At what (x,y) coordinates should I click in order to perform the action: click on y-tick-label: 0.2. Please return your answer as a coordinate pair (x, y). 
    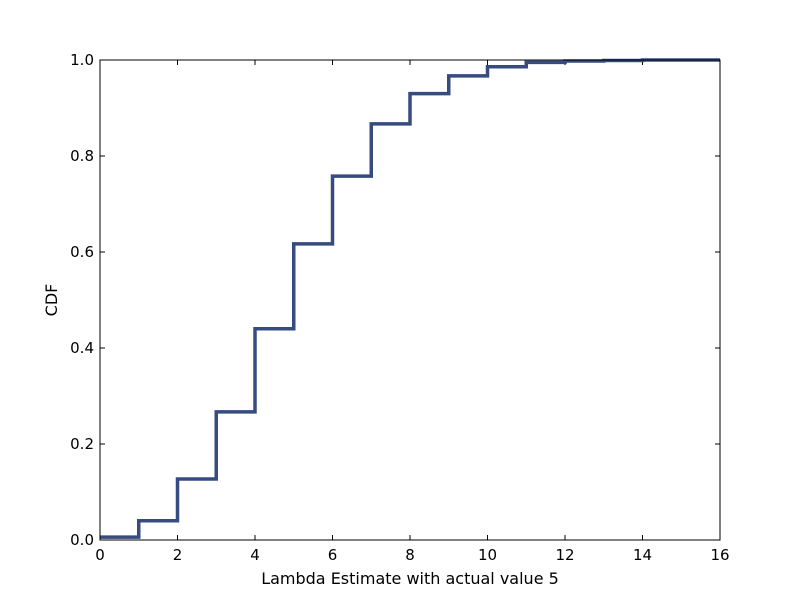
    Looking at the image, I should click on (82, 444).